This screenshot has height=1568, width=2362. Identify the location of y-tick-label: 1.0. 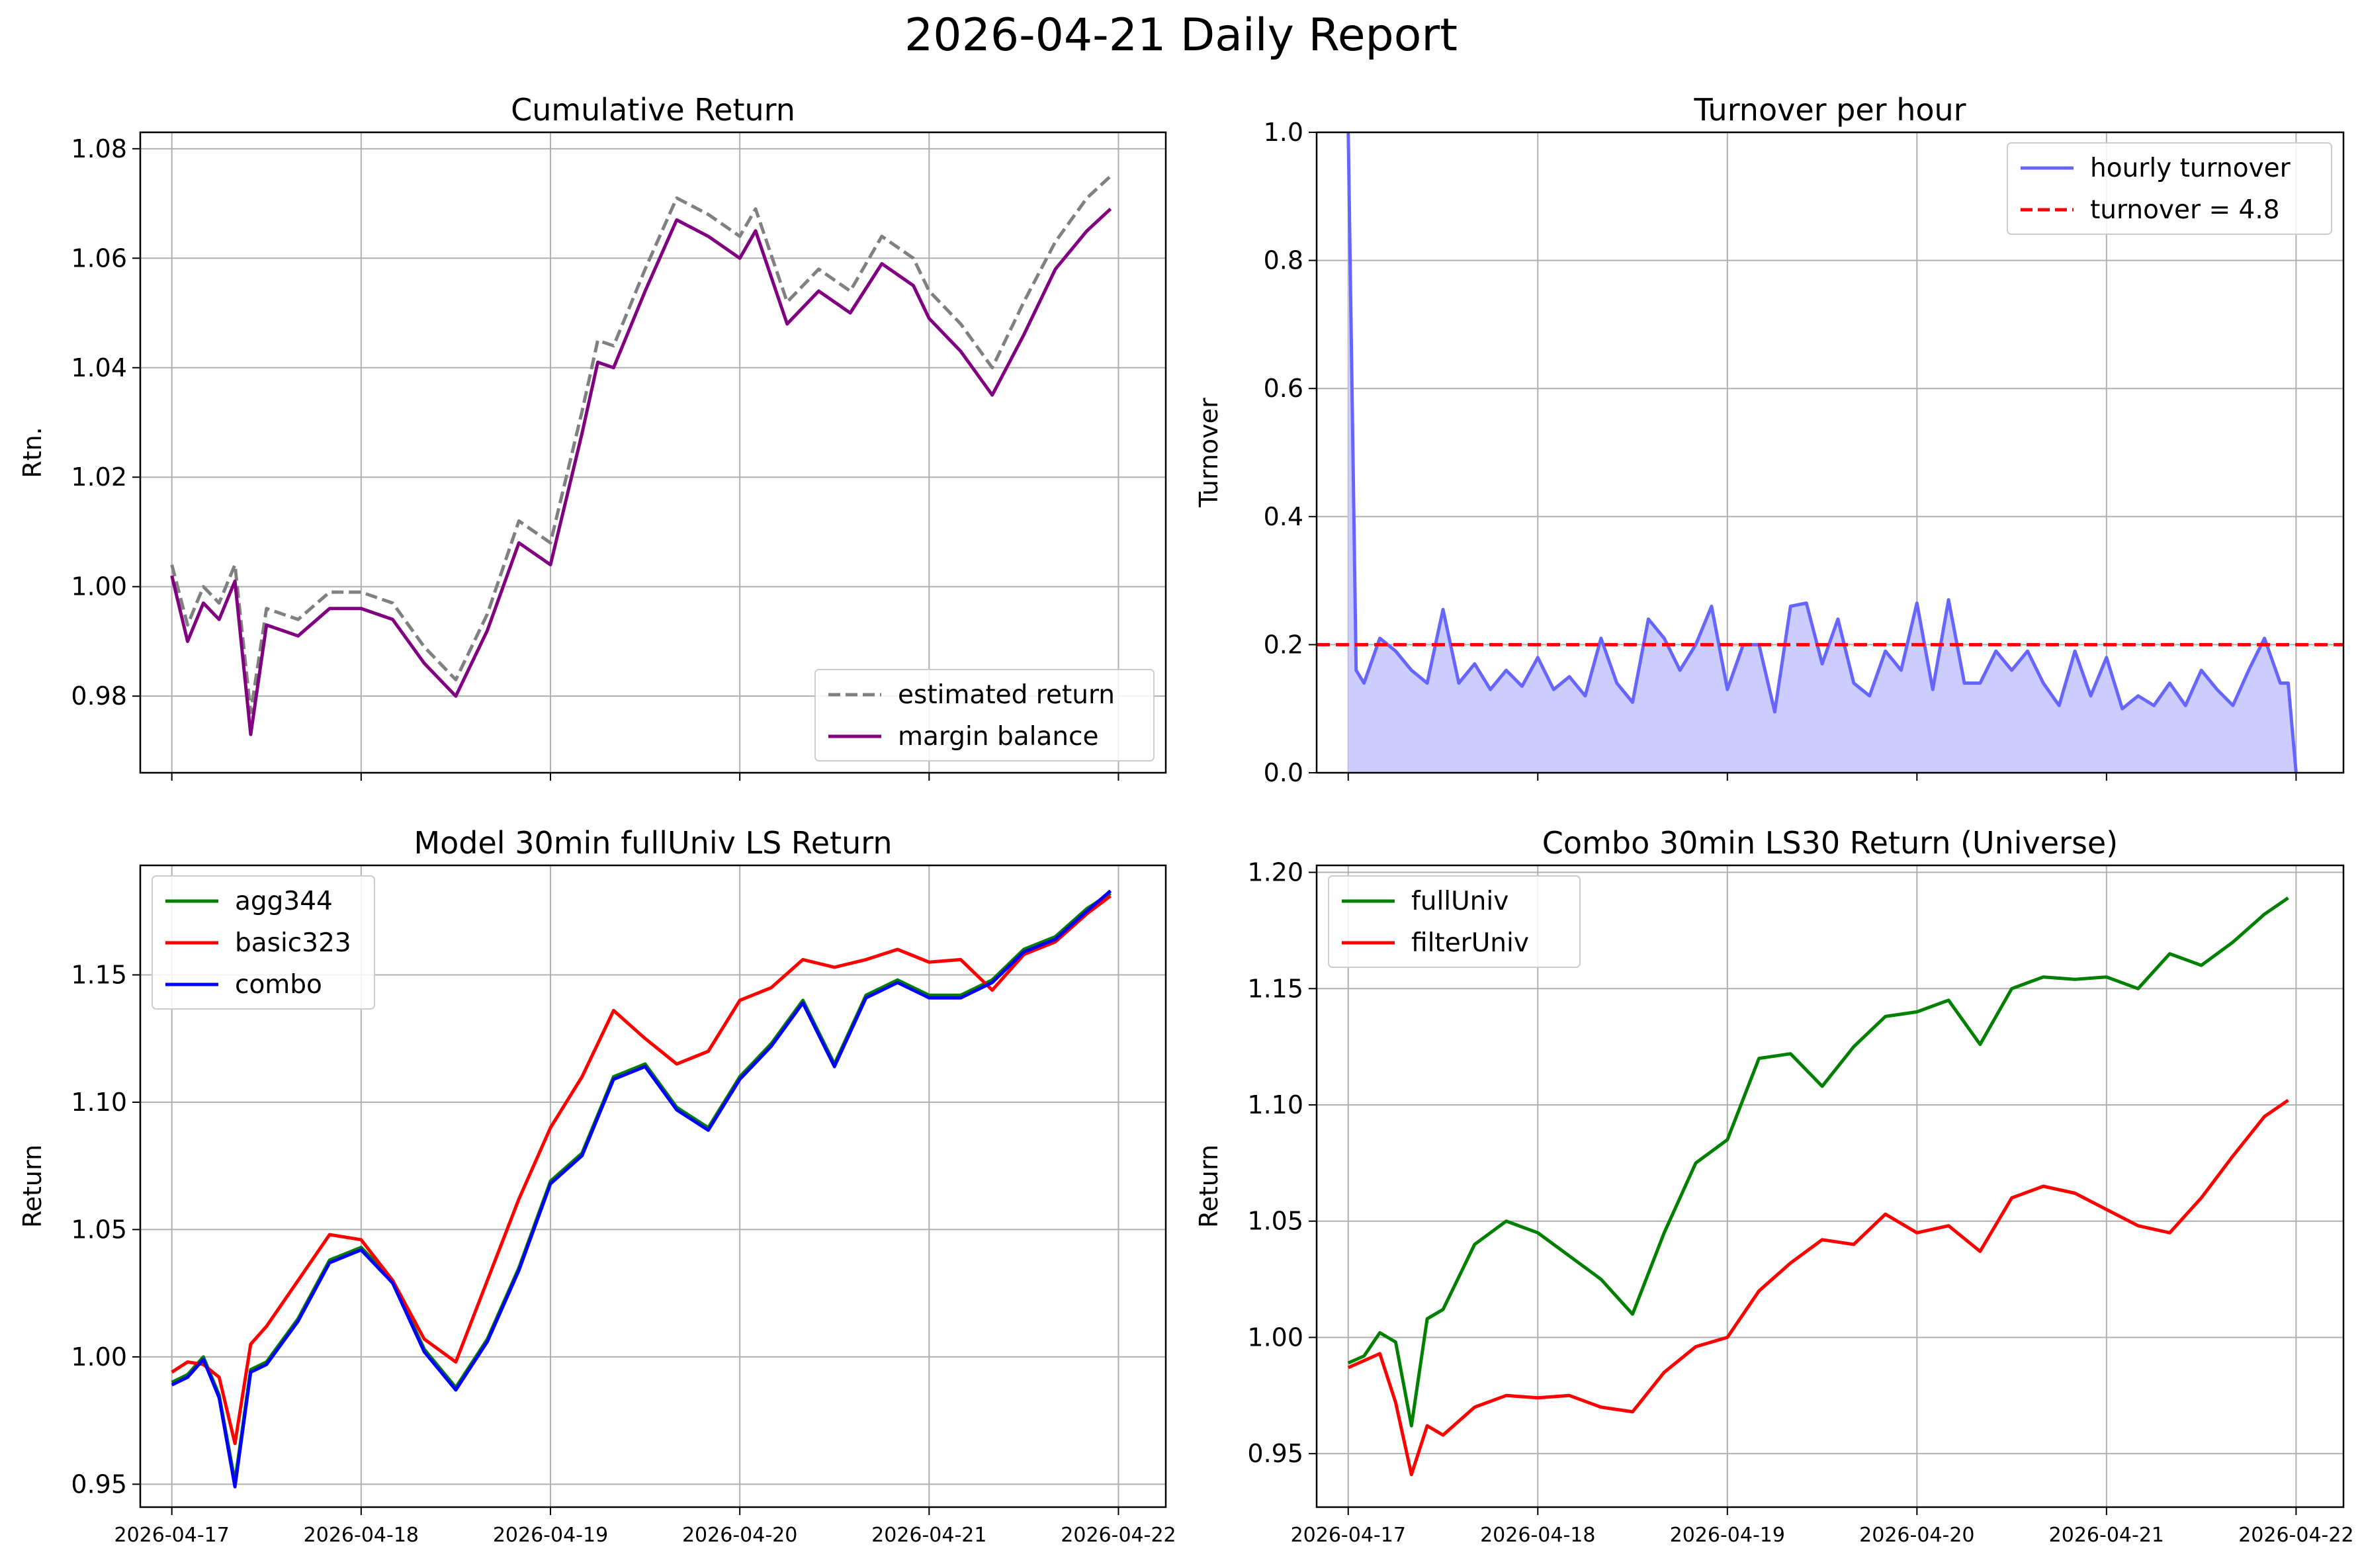
(1283, 132).